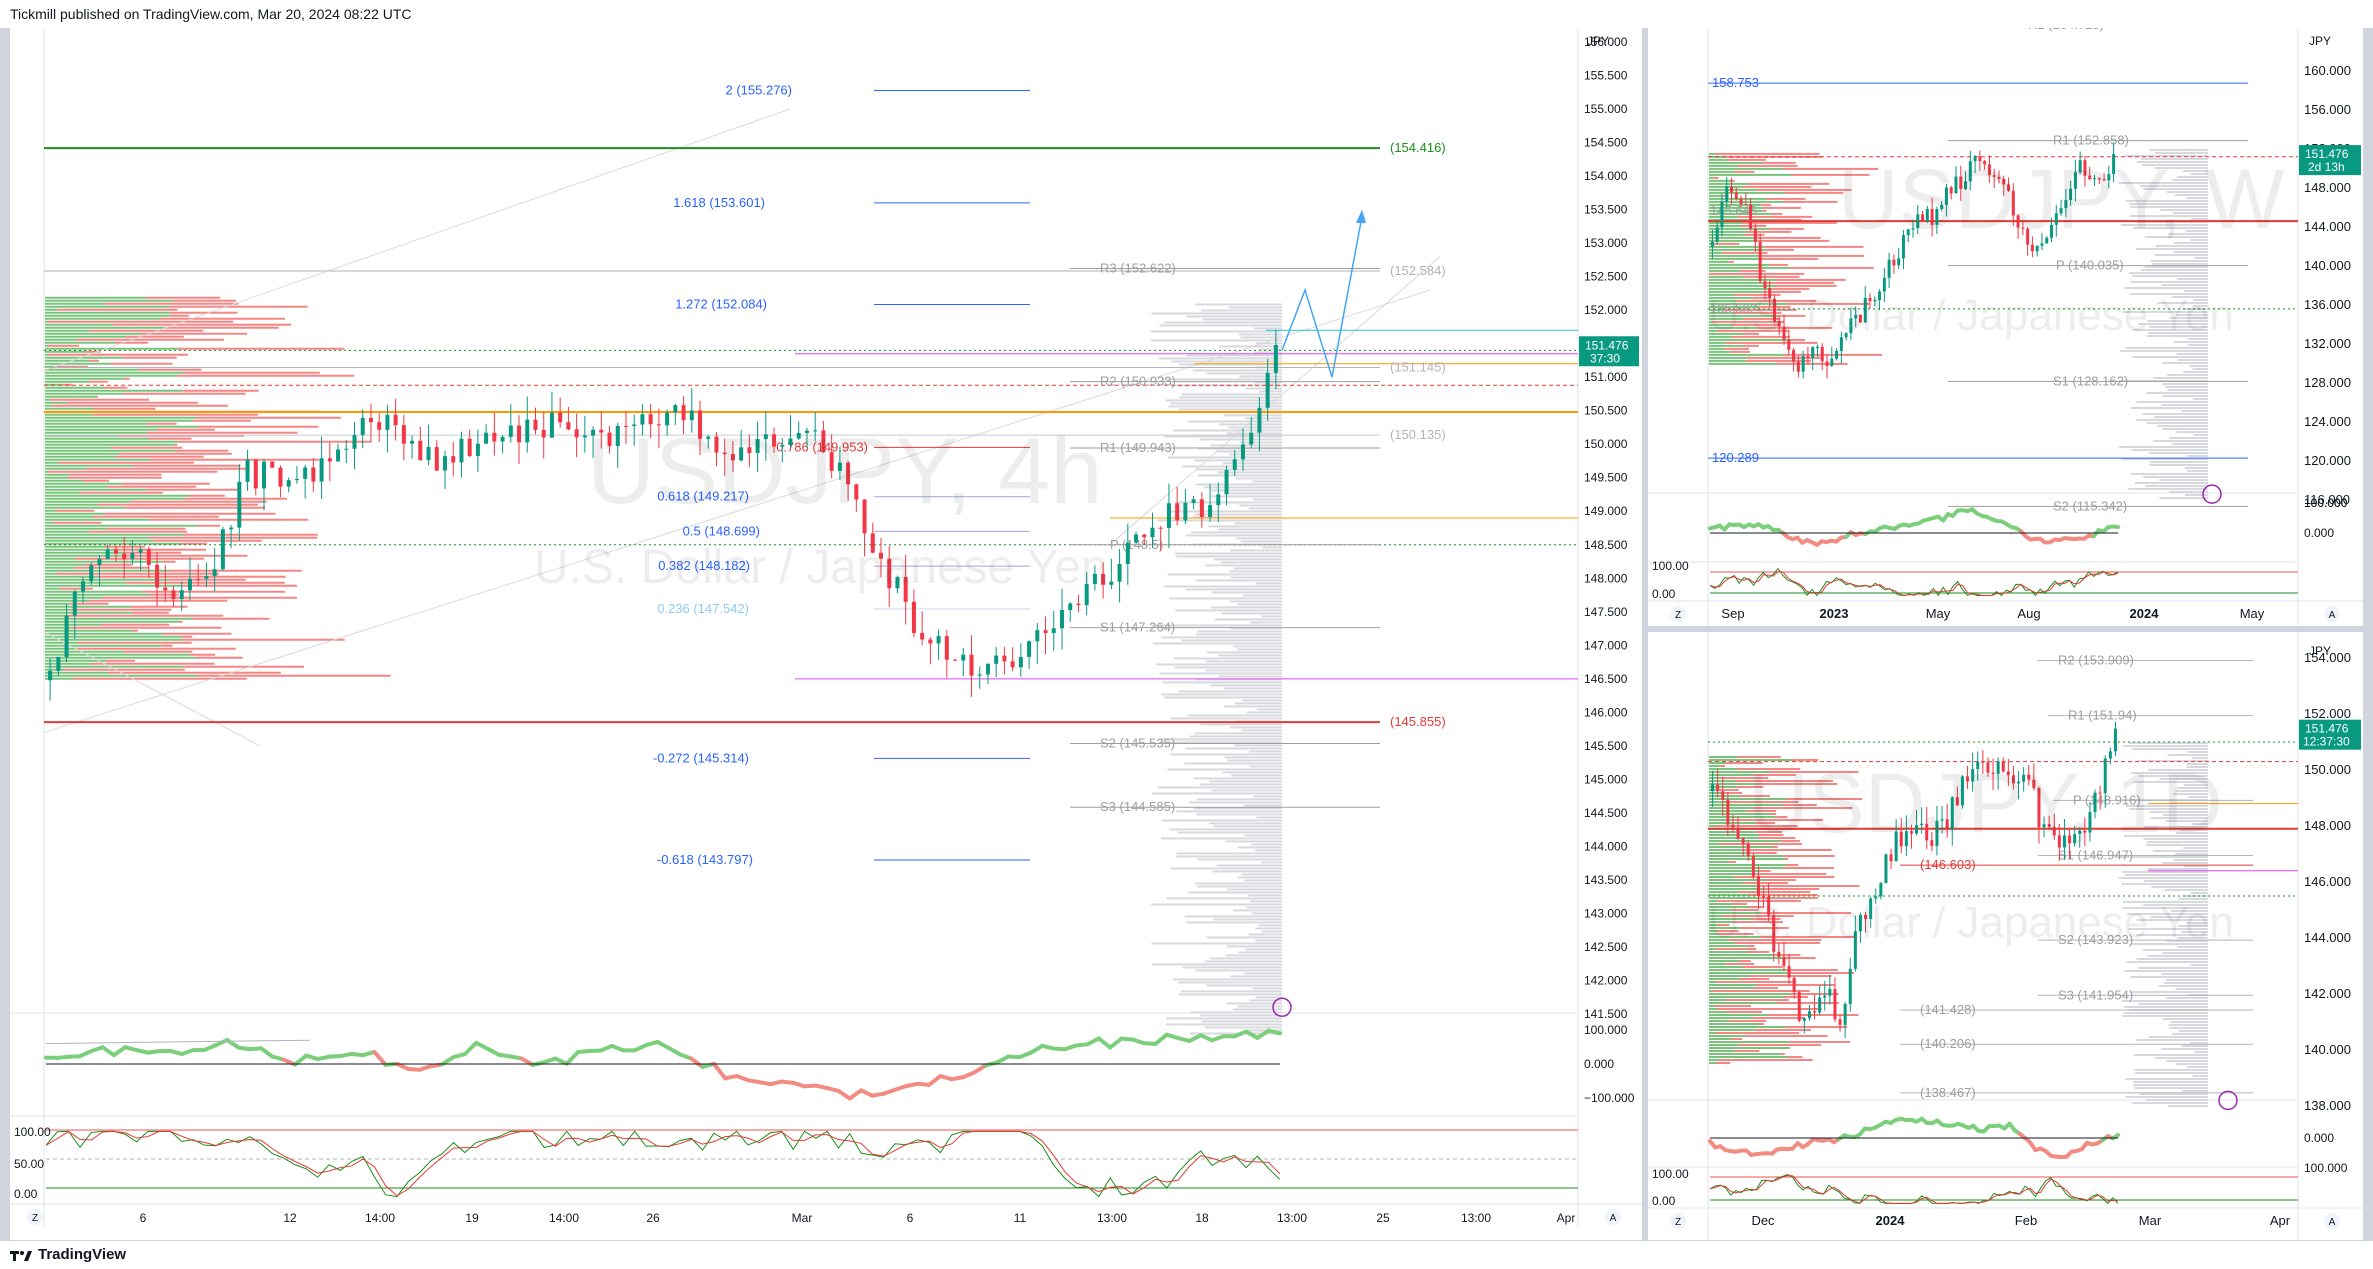 Image resolution: width=2373 pixels, height=1269 pixels. I want to click on tradingview-logo: TradingView, so click(68, 1255).